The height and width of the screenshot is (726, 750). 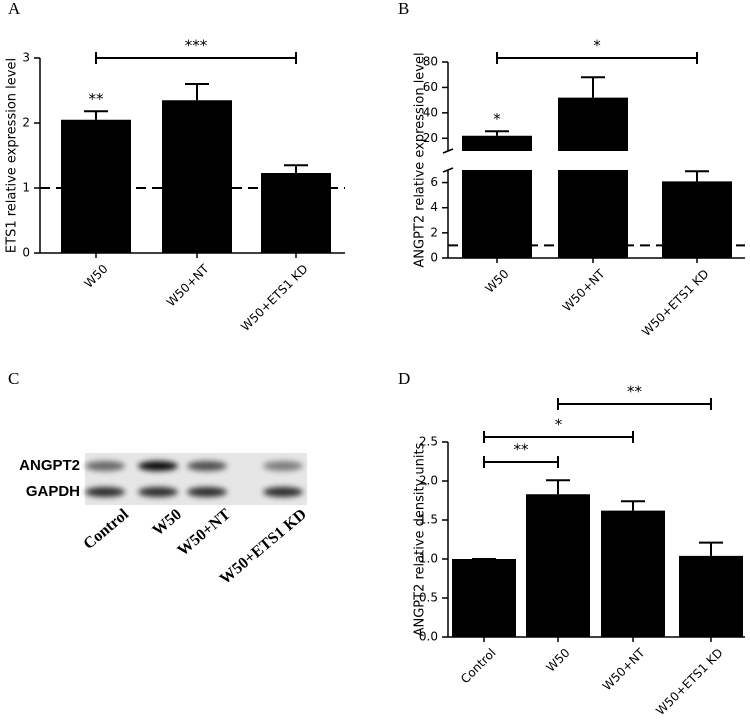 I want to click on y-tick-label: 4, so click(x=434, y=207).